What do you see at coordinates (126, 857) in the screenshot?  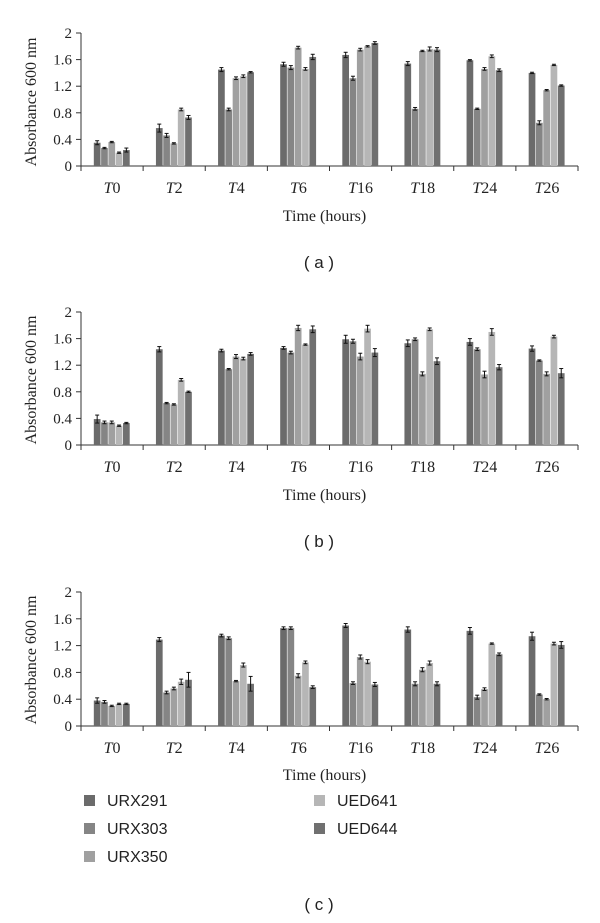 I see `legend-item-urx350: URX350` at bounding box center [126, 857].